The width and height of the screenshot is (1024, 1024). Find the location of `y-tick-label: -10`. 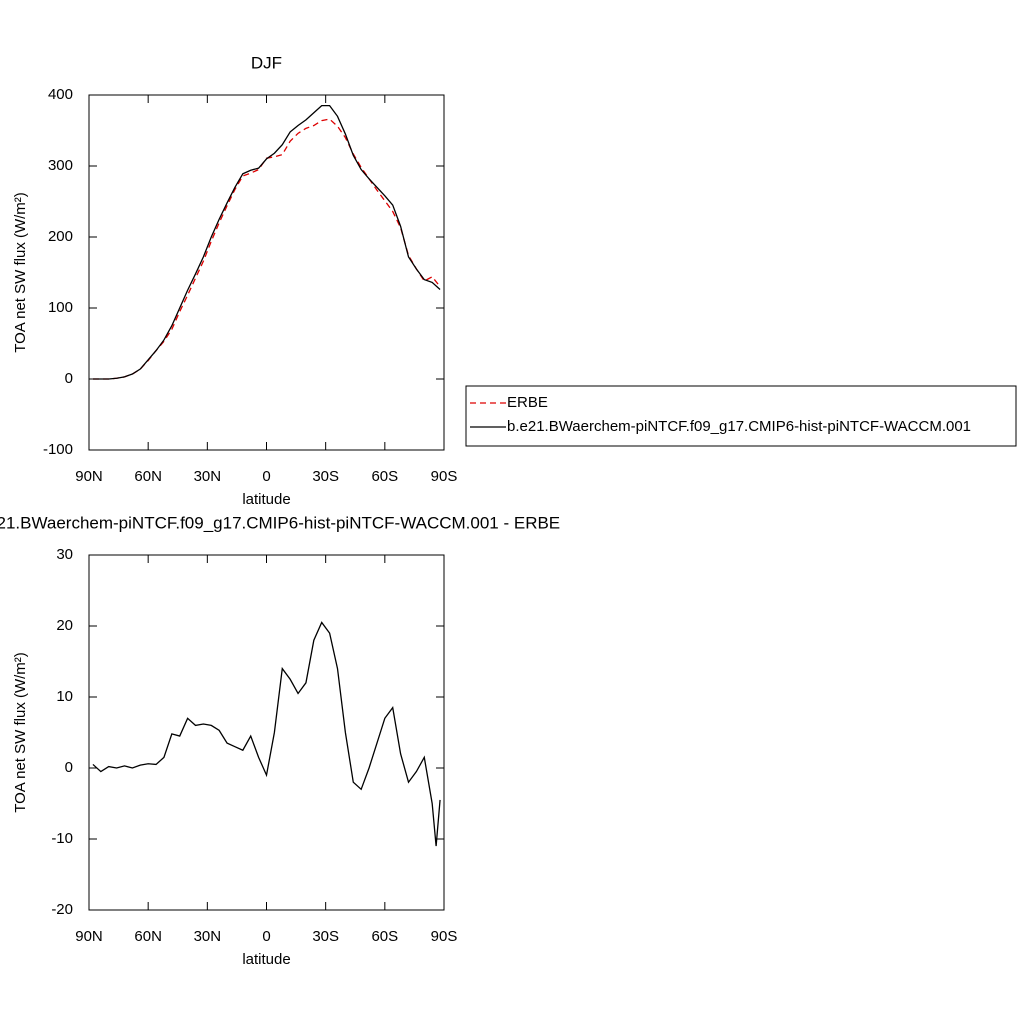

y-tick-label: -10 is located at coordinates (62, 838).